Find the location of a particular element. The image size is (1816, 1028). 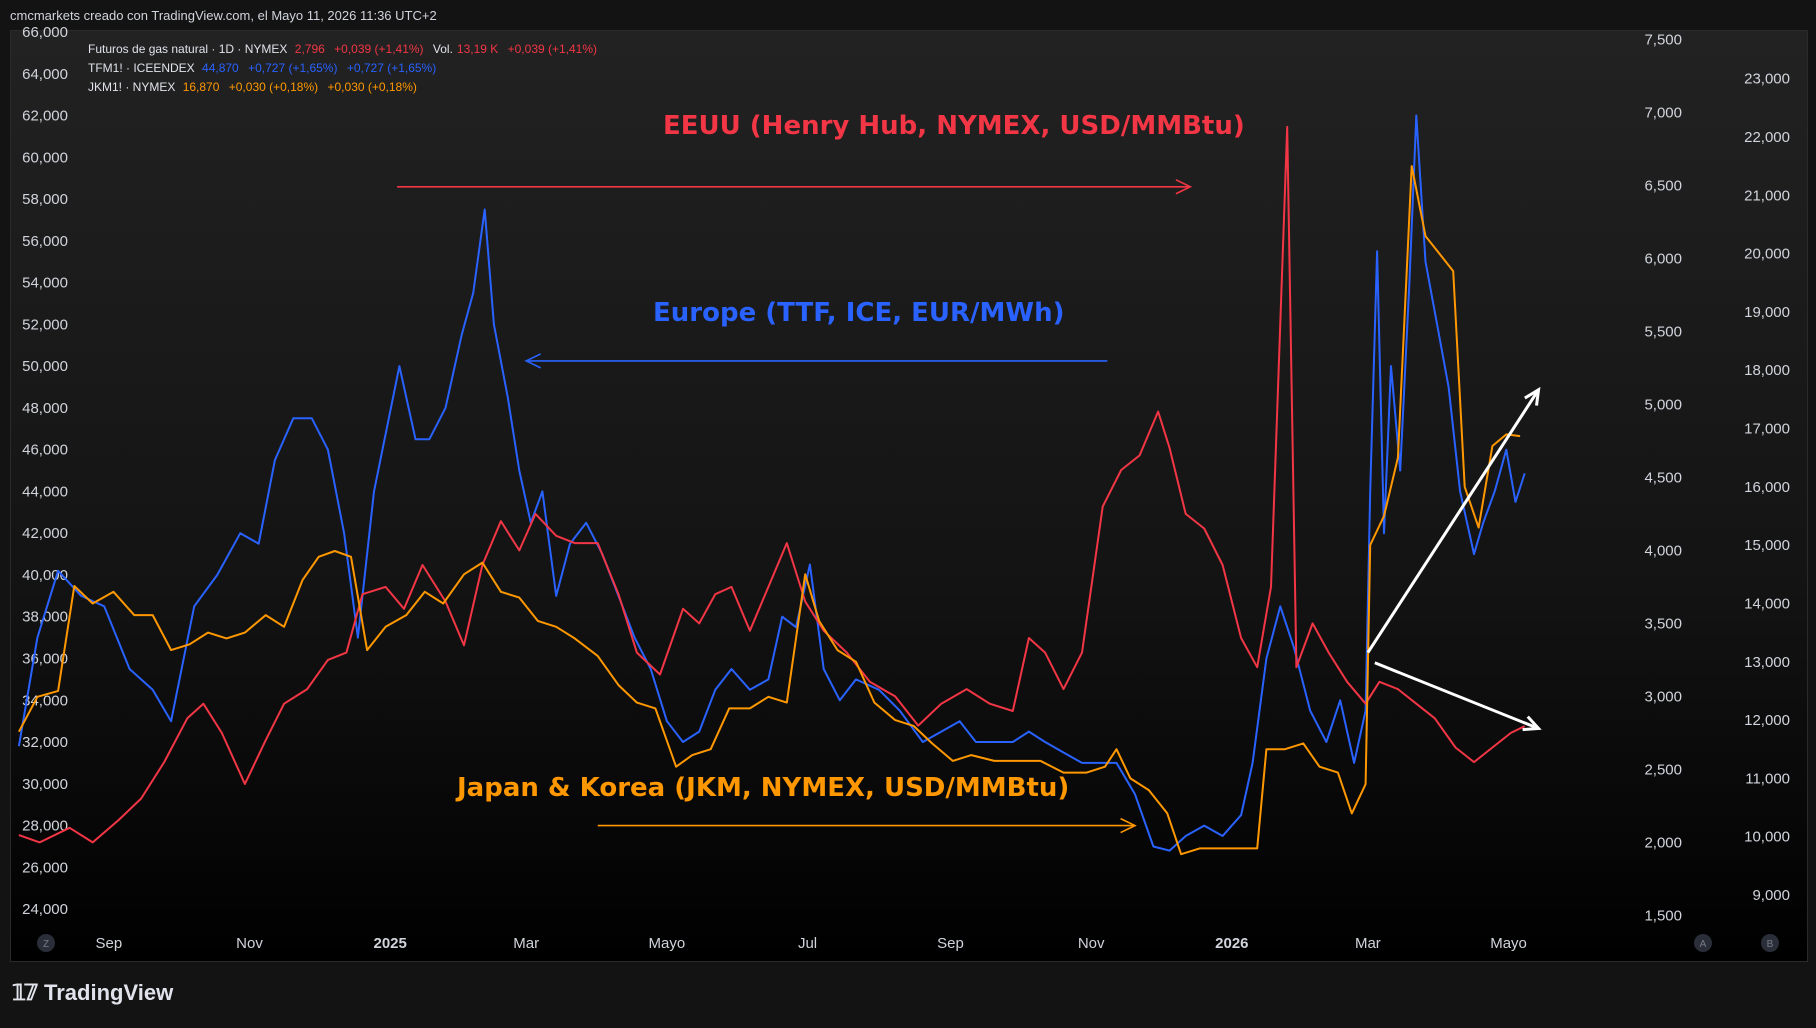

left-axis-tick-label: 42,000 is located at coordinates (45, 533).